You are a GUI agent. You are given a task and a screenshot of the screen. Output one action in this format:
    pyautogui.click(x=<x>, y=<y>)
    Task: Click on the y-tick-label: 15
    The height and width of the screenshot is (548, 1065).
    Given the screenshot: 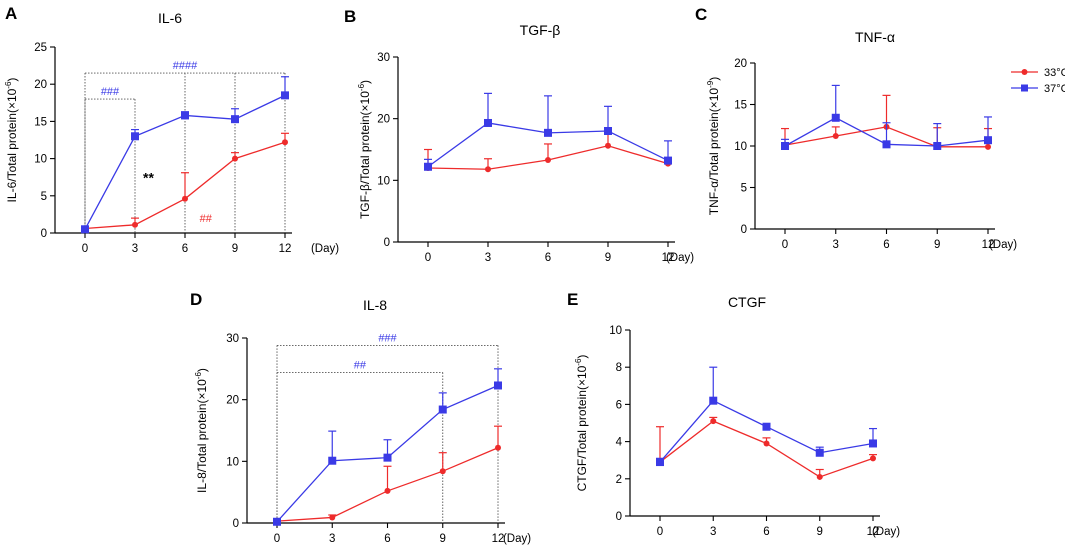 What is the action you would take?
    pyautogui.click(x=40, y=122)
    